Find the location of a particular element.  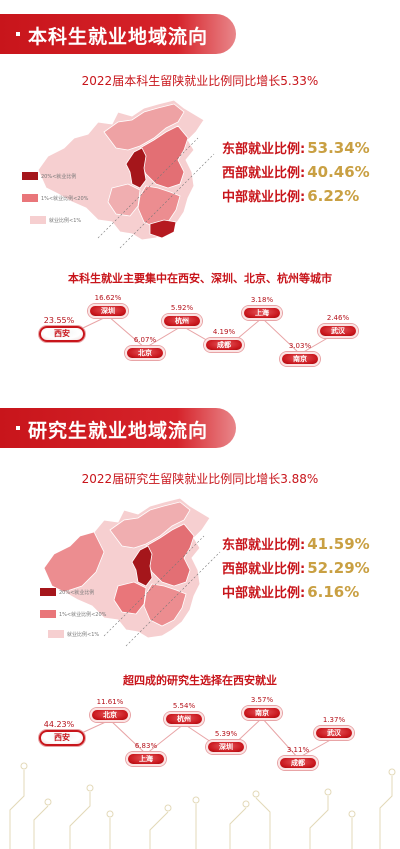

city-node-nanjing: 3.57% 南京 is located at coordinates (262, 708).